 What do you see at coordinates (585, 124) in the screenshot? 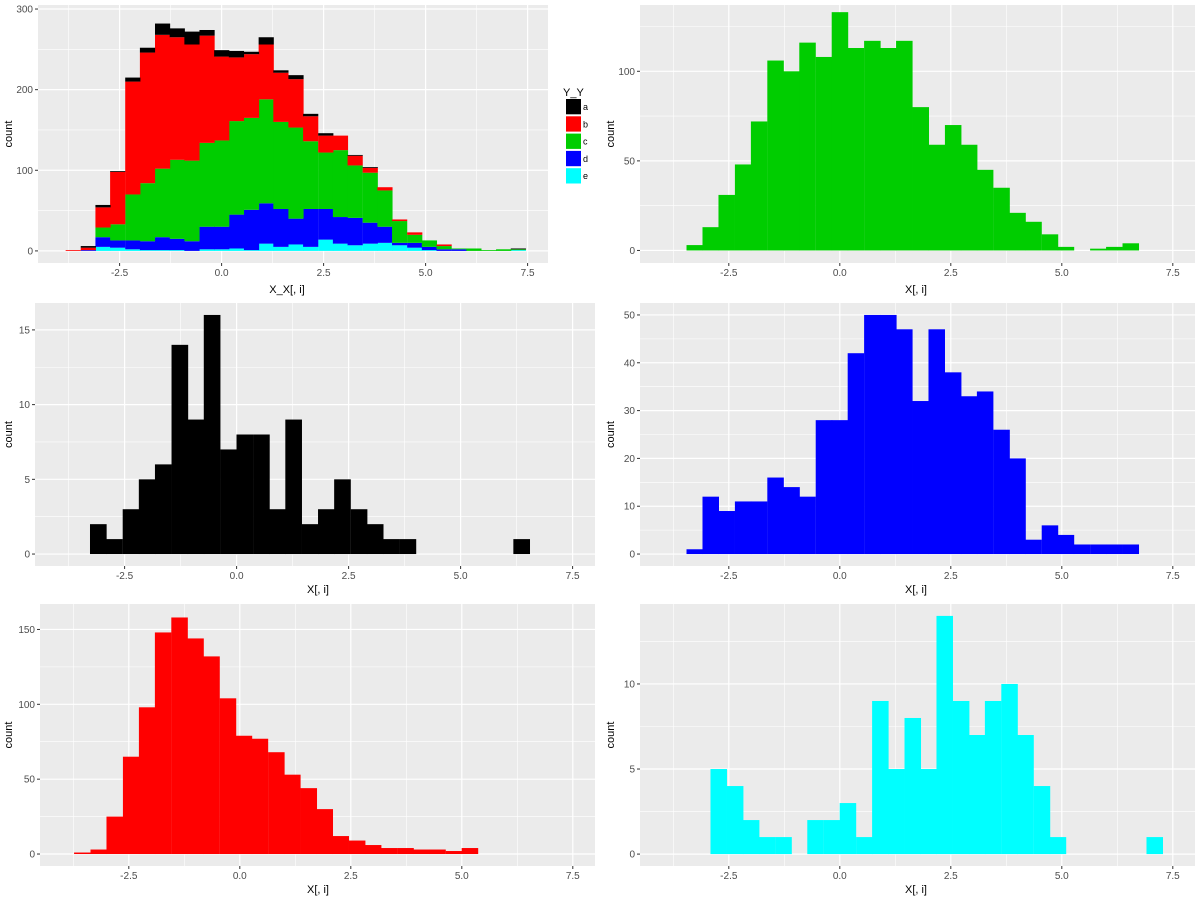
I see `legend-label-b: b` at bounding box center [585, 124].